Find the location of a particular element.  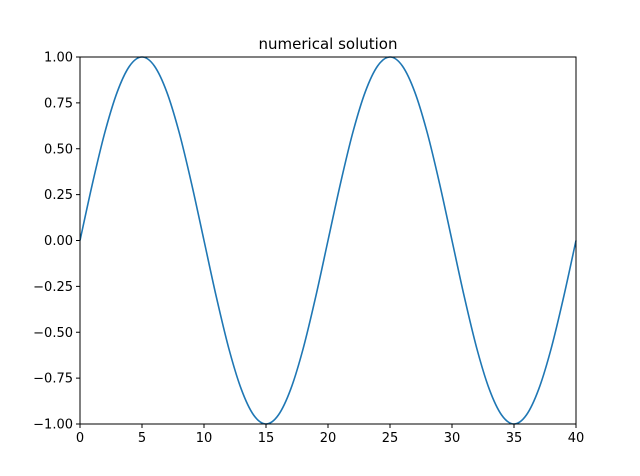

y-tick-label: 0.75 is located at coordinates (58, 103).